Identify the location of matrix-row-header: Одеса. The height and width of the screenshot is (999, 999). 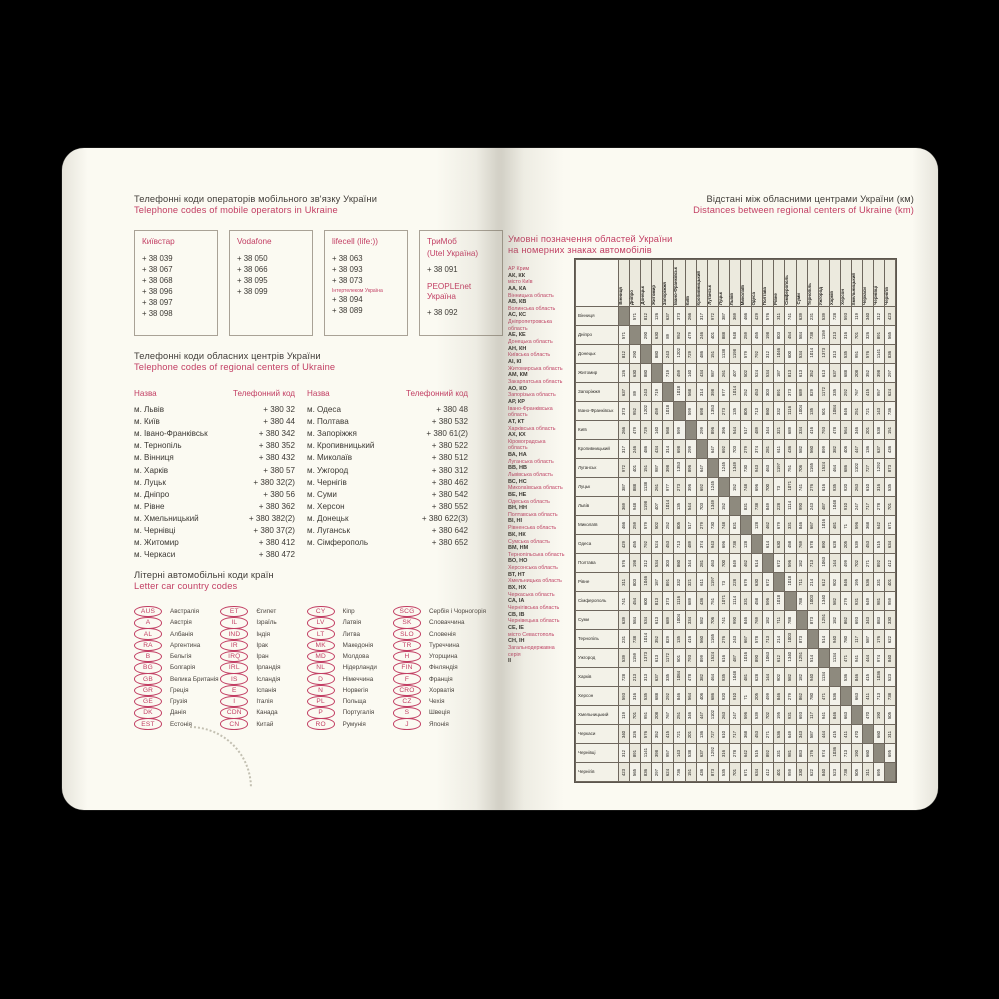
(597, 544).